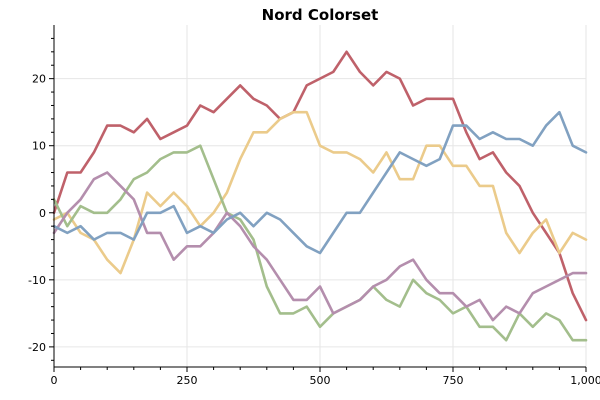  Describe the element at coordinates (54, 380) in the screenshot. I see `x-tick-label: 0` at that location.